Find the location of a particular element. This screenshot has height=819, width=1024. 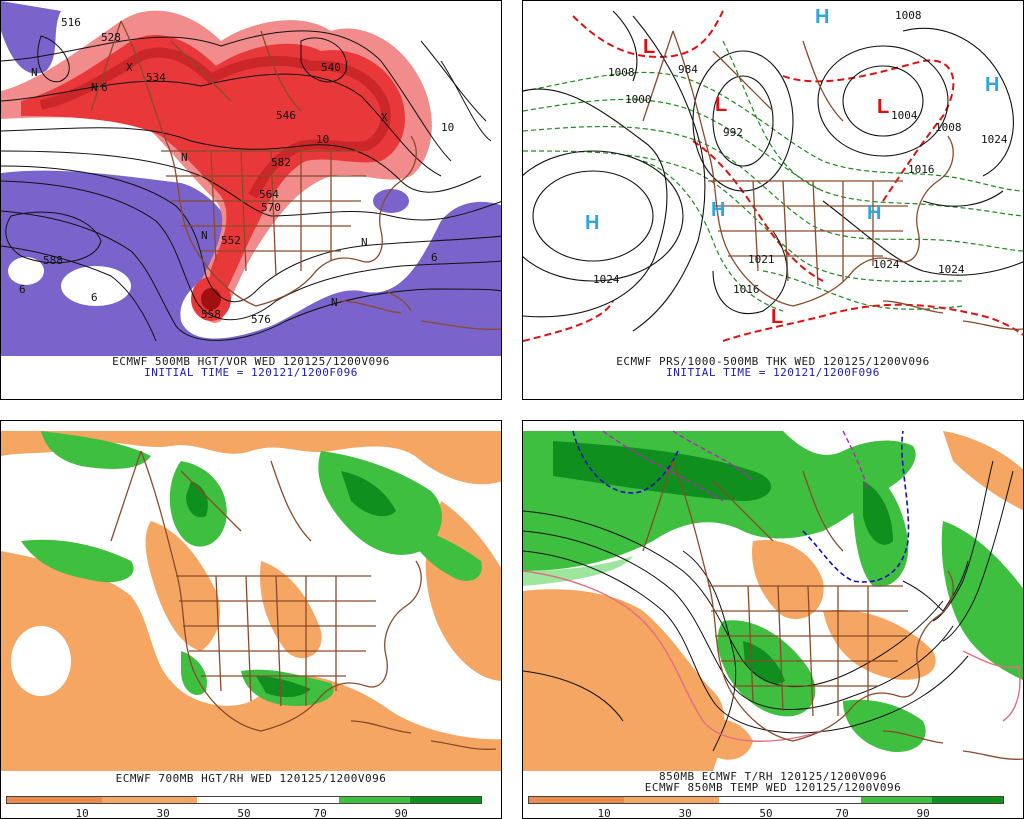

panel-caption: ECMWF 500MB HGT/VOR WED 120125/1200V096 is located at coordinates (251, 361).